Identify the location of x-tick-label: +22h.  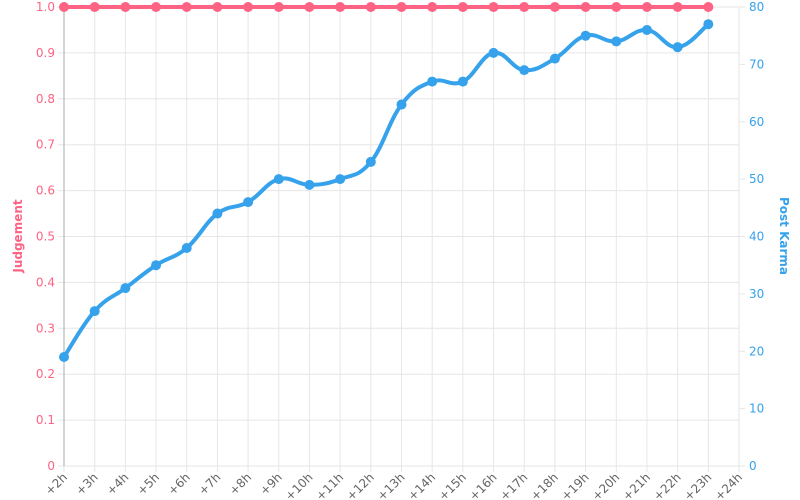
(667, 485).